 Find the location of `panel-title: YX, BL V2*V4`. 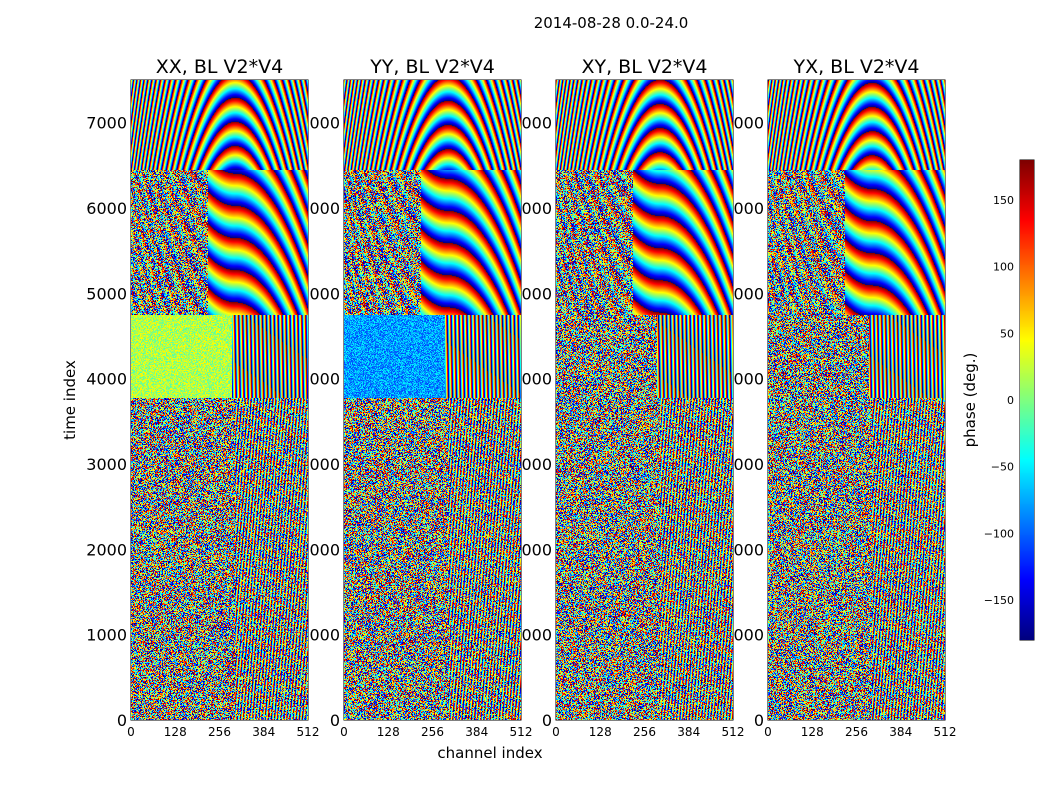

panel-title: YX, BL V2*V4 is located at coordinates (855, 67).